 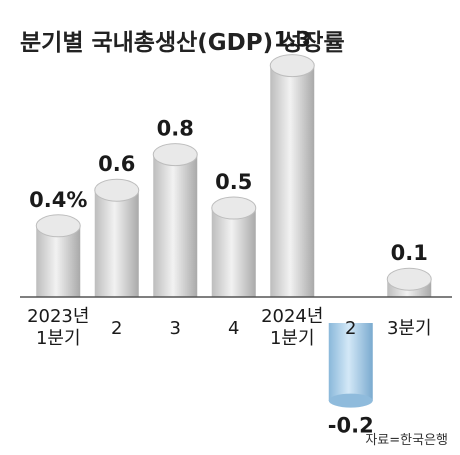 I want to click on x-tick-label: 3, so click(x=175, y=328).